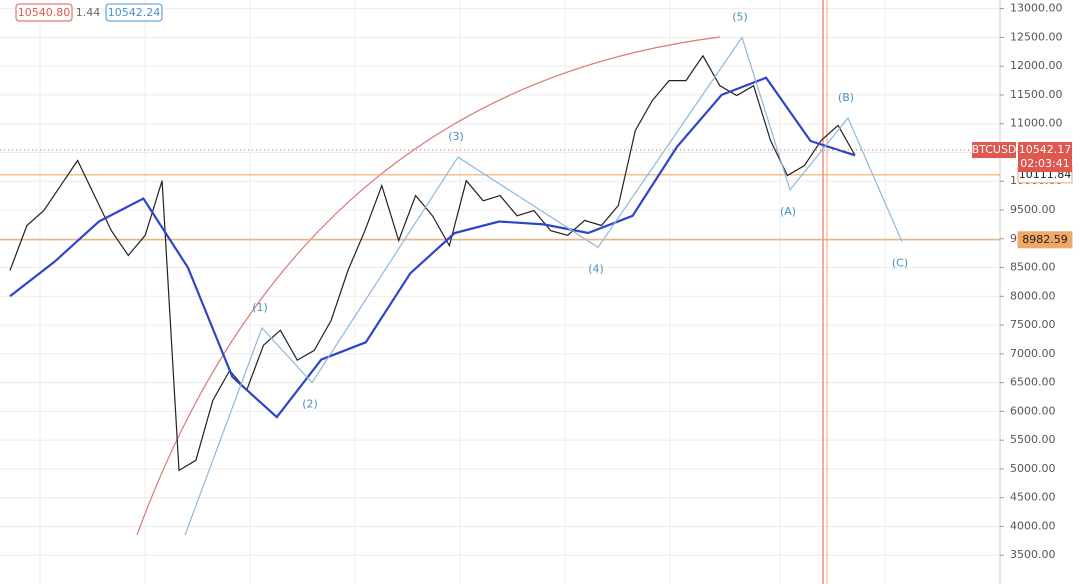  I want to click on y-tick-label: 12500.00, so click(1036, 36).